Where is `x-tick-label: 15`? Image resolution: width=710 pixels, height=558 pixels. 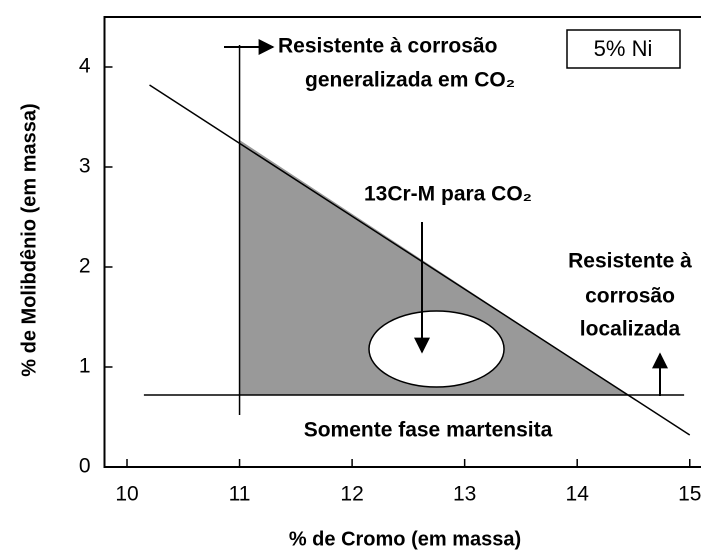 x-tick-label: 15 is located at coordinates (689, 494).